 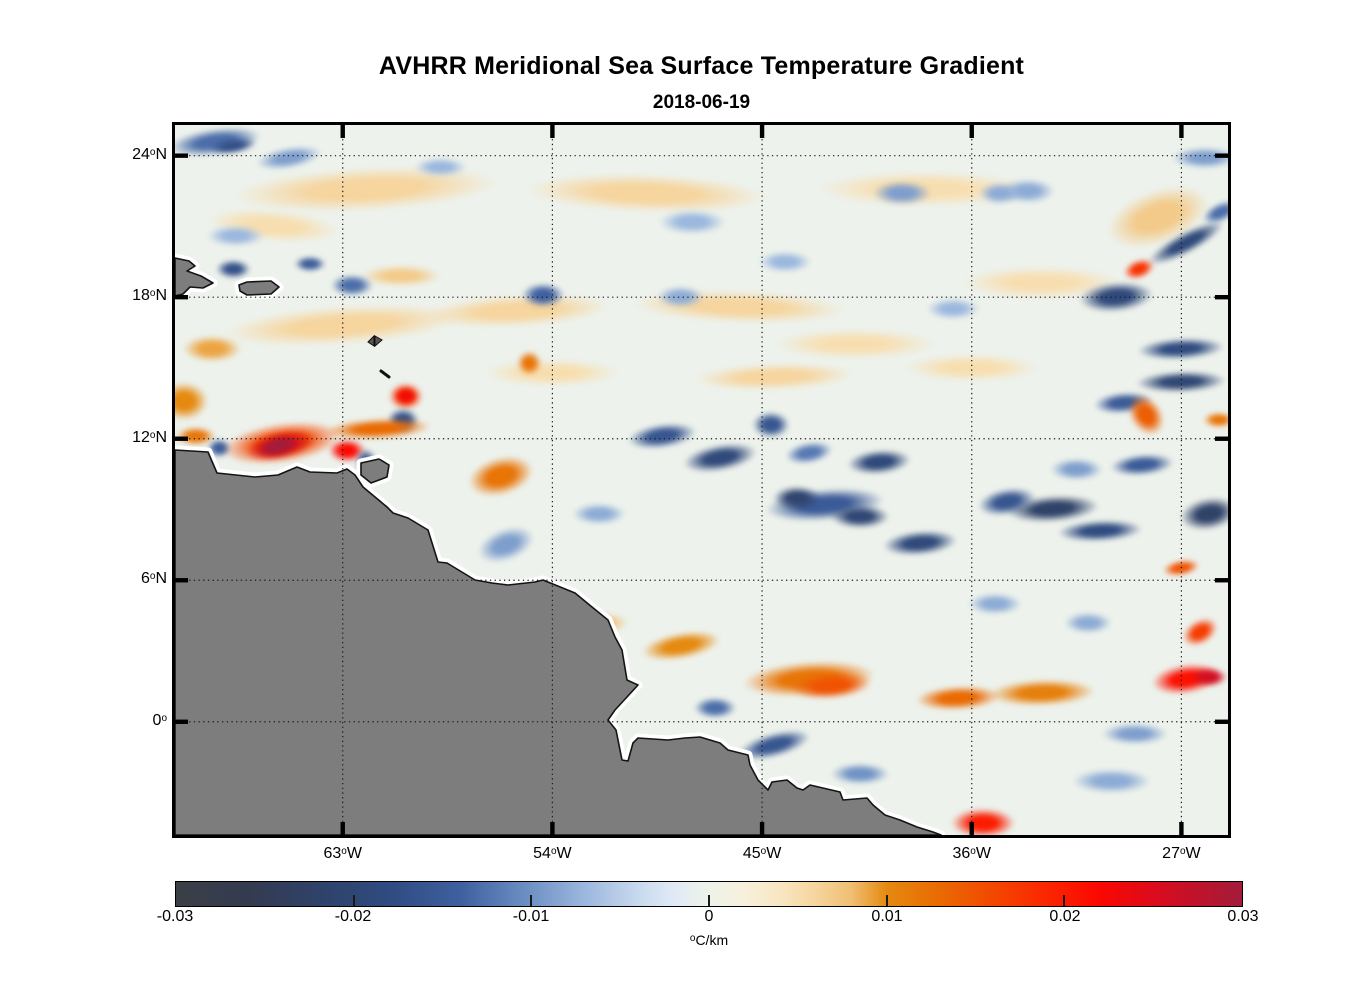 I want to click on colorbar-tick-label: -0.03, so click(x=175, y=916).